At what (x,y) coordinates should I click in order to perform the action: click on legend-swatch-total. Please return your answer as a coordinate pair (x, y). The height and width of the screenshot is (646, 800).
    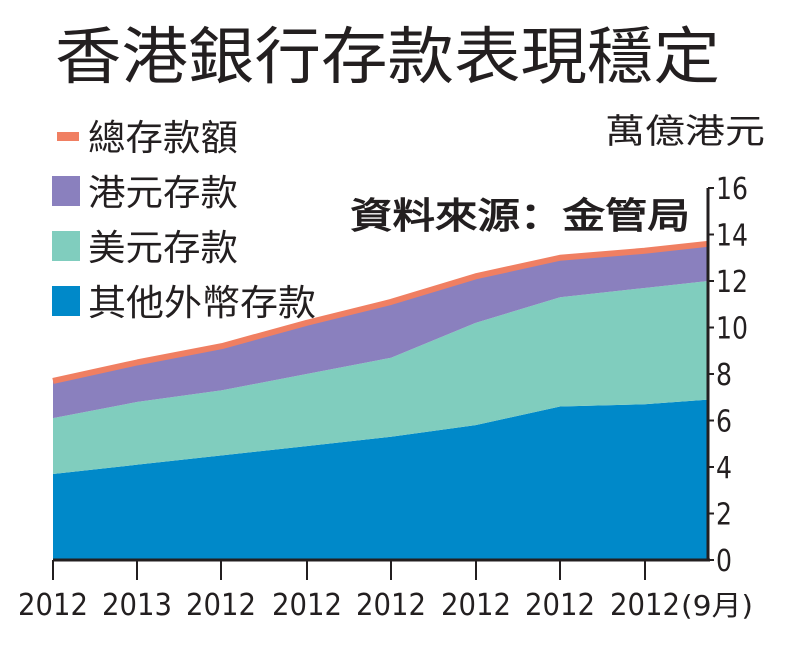
    Looking at the image, I should click on (68, 136).